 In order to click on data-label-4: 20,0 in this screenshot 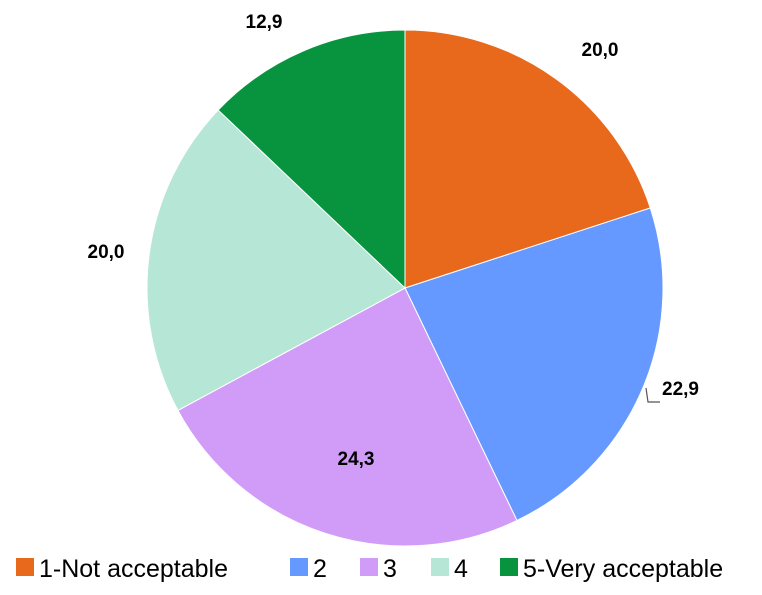, I will do `click(106, 252)`.